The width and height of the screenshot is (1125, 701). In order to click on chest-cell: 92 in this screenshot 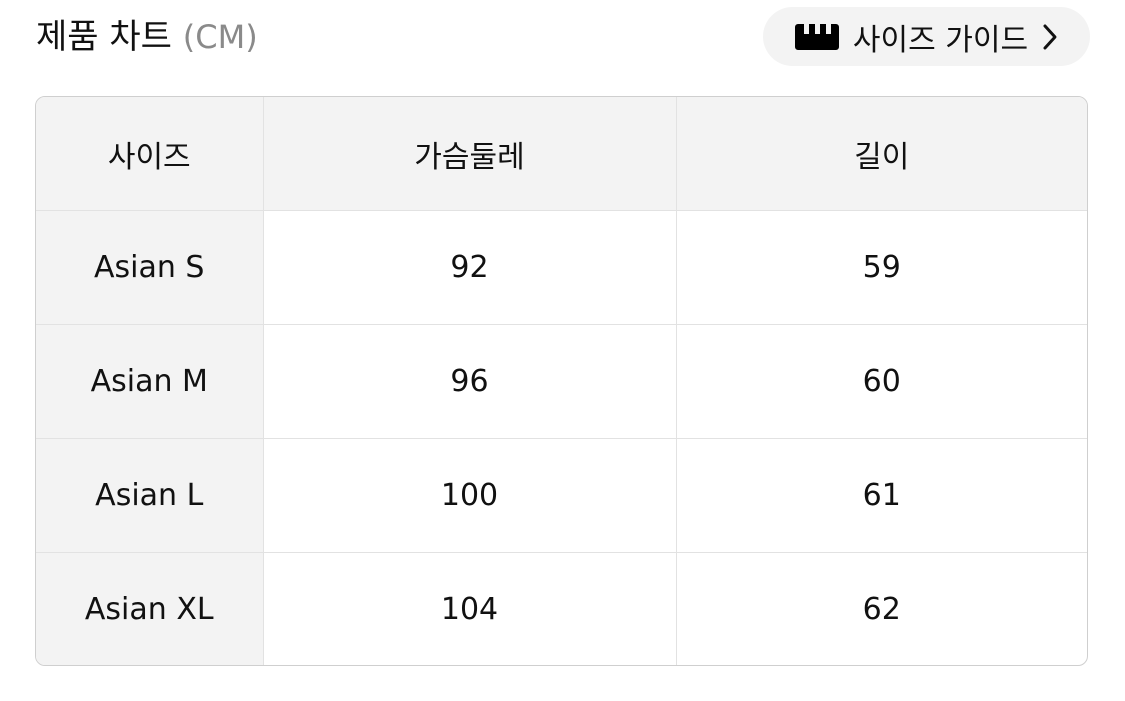, I will do `click(470, 267)`.